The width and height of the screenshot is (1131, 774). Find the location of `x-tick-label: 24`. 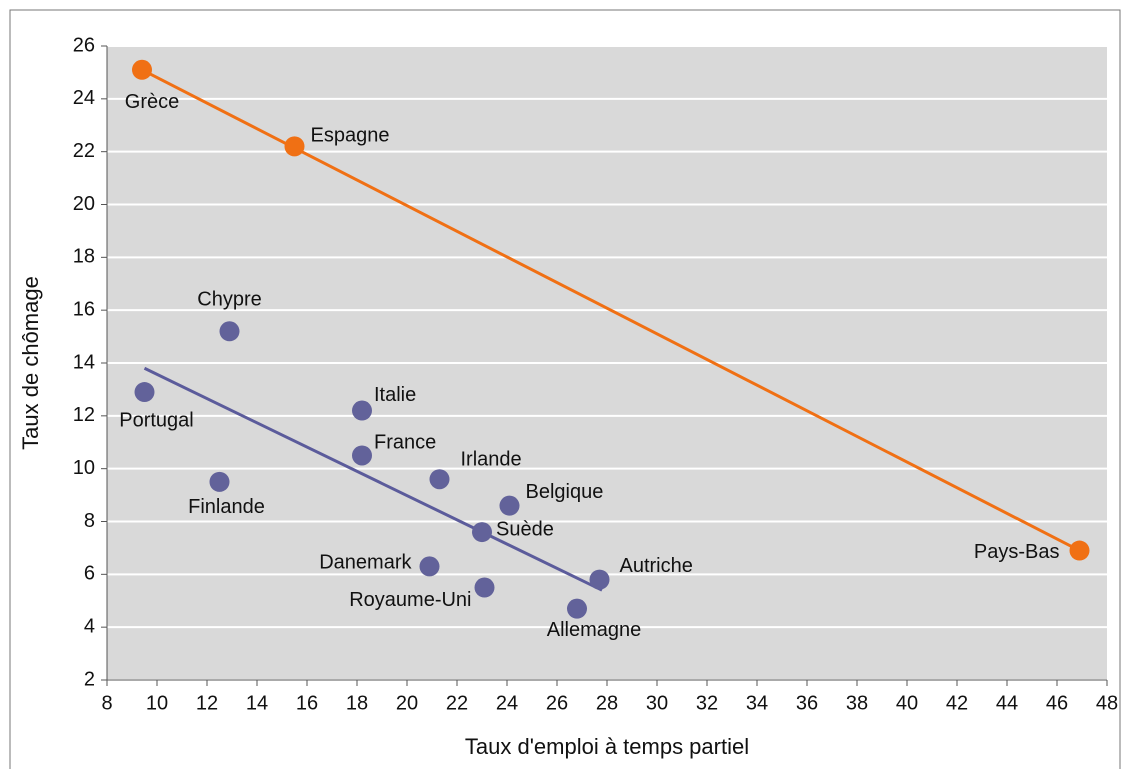

x-tick-label: 24 is located at coordinates (507, 703).